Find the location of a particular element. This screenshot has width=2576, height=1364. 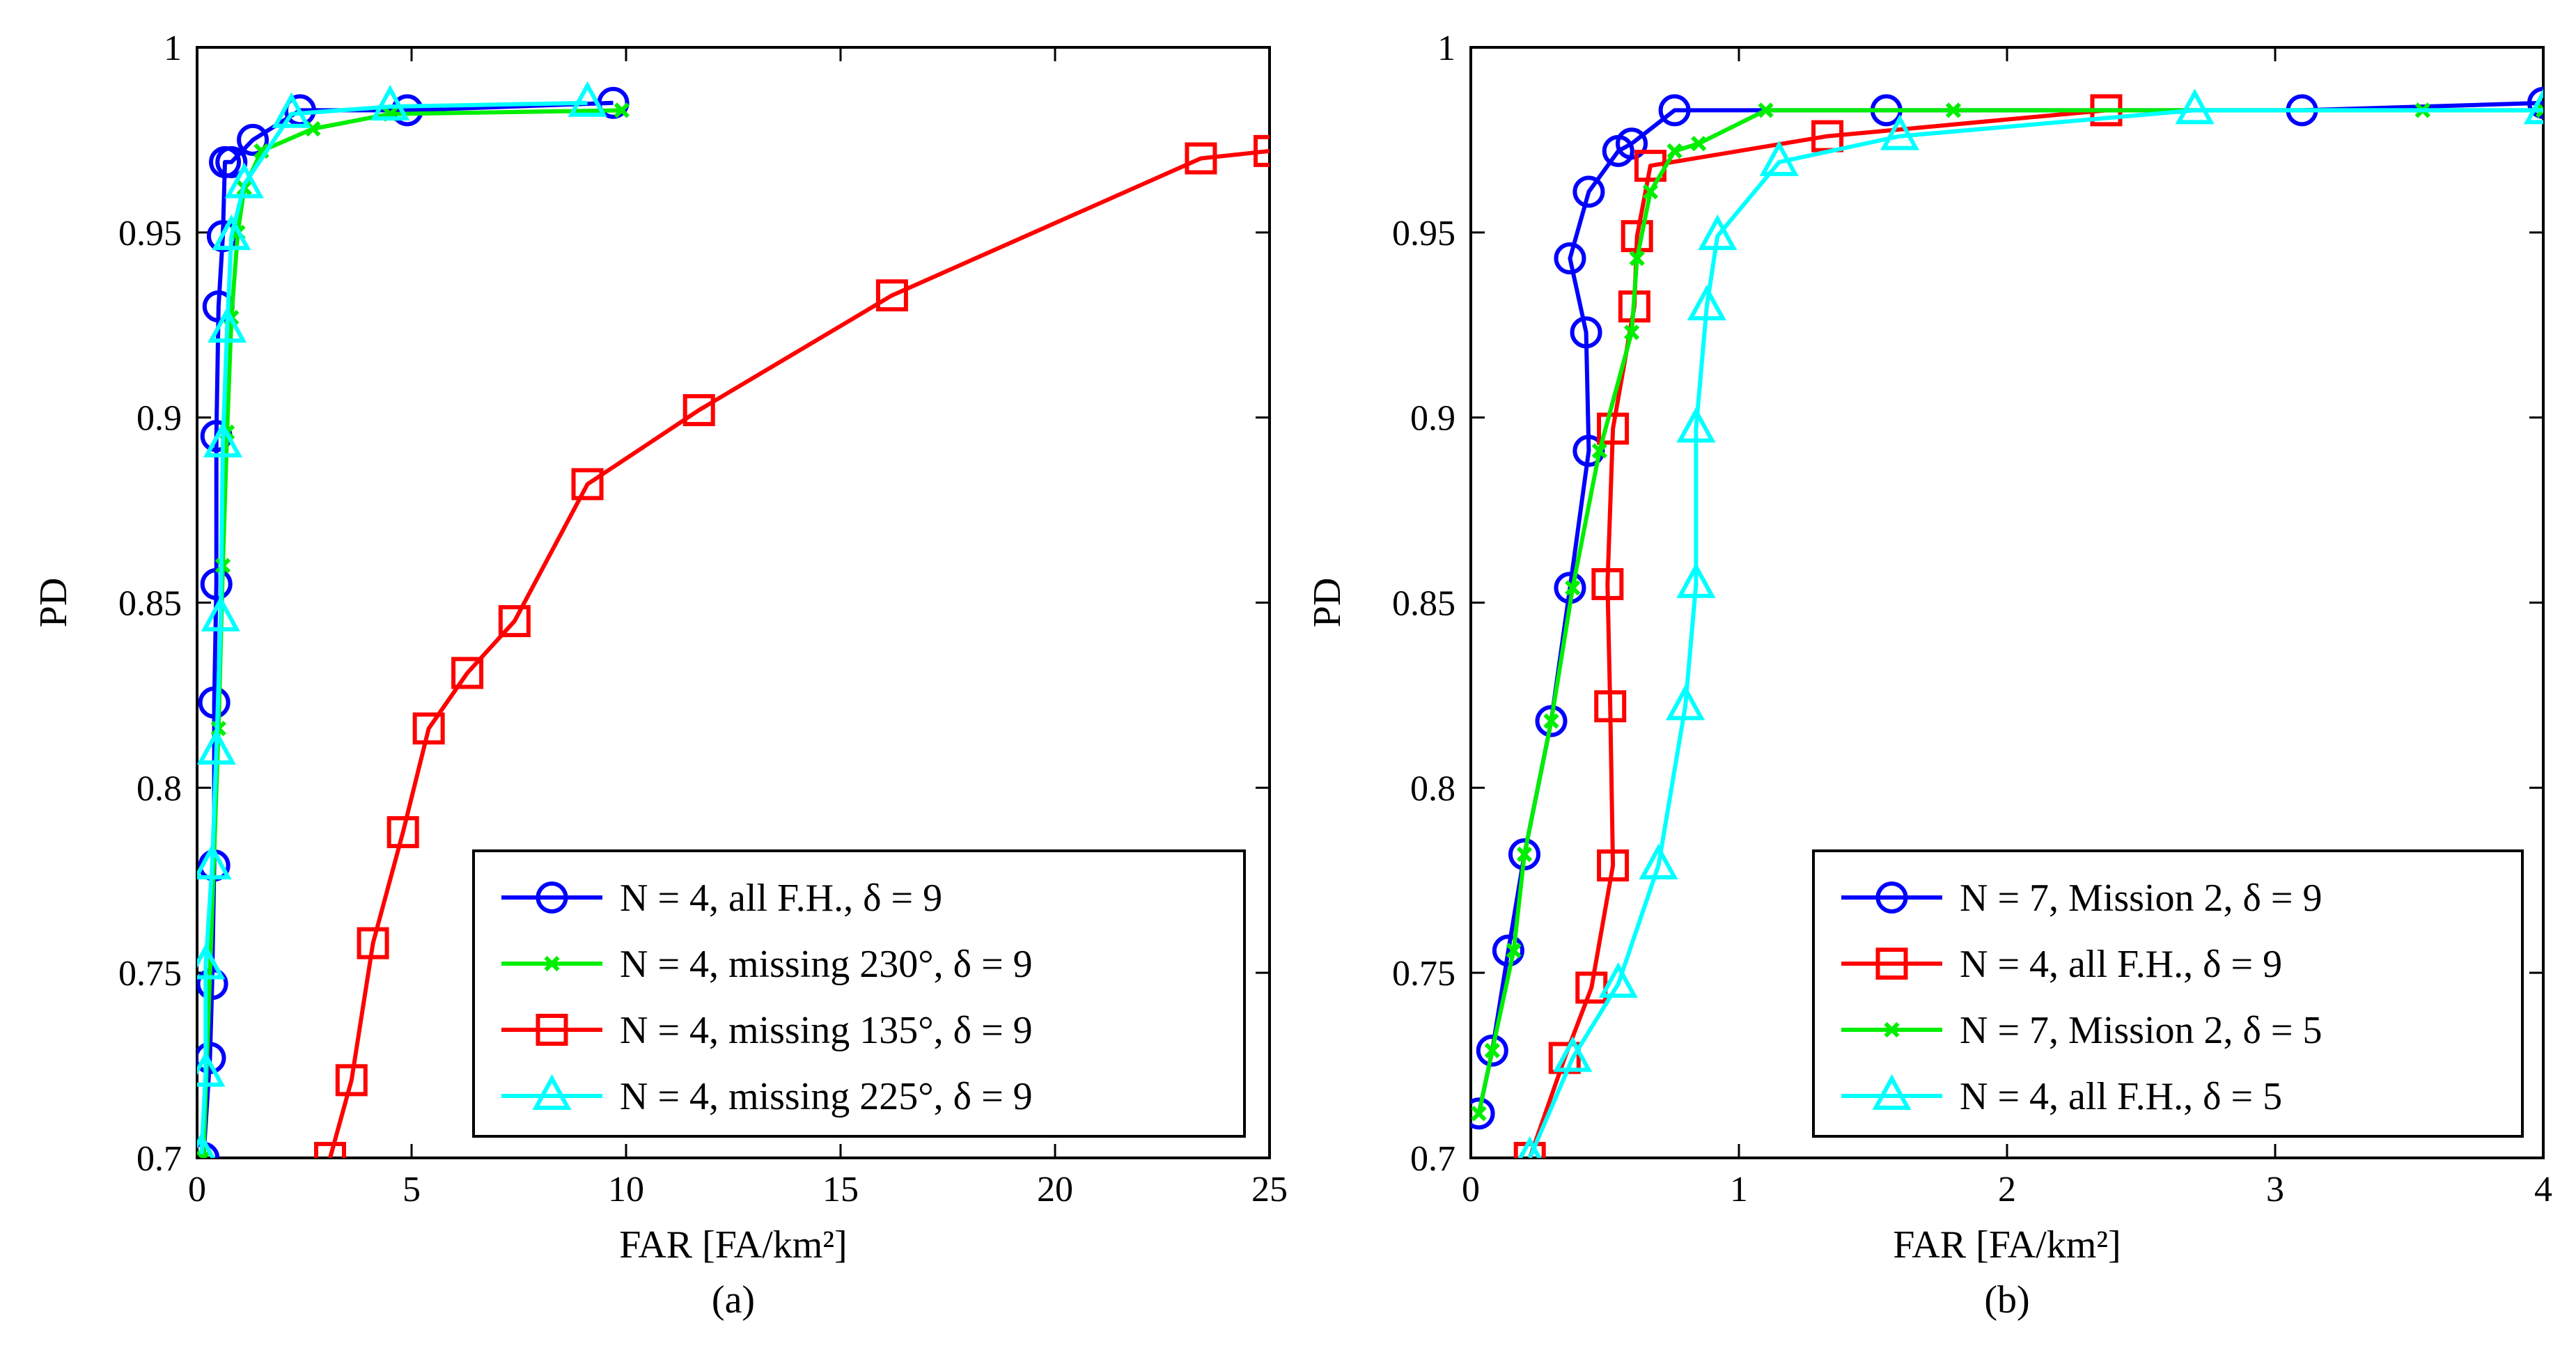

x-tick-label: 5 is located at coordinates (412, 1189).